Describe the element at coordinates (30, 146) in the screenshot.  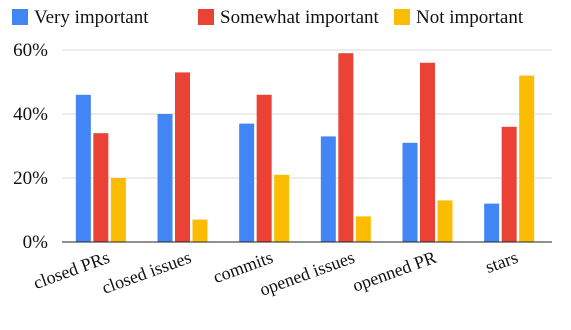
I see `y-axis-tick-labels: 0% 20% 40% 60%` at that location.